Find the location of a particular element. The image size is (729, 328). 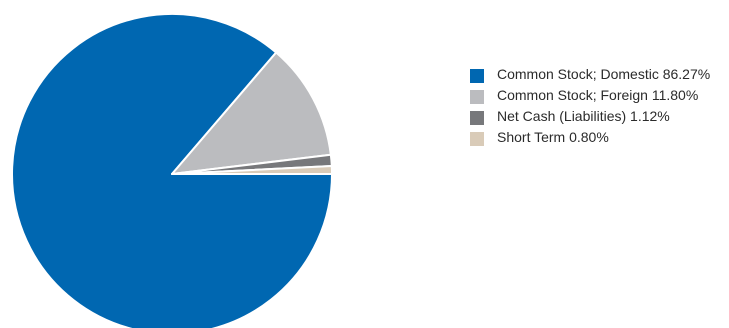

legend-label: Common Stock; Domestic 86.27% is located at coordinates (604, 74).